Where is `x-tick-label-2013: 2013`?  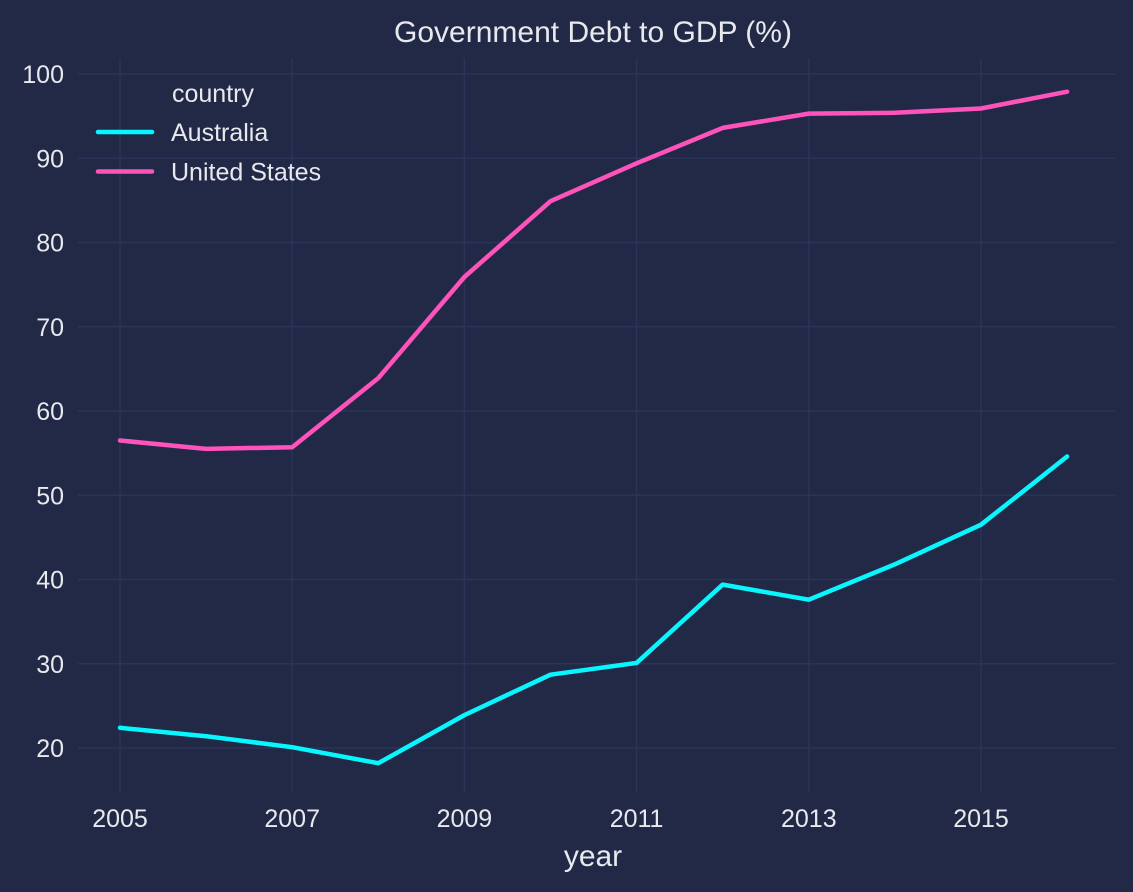
x-tick-label-2013: 2013 is located at coordinates (809, 819).